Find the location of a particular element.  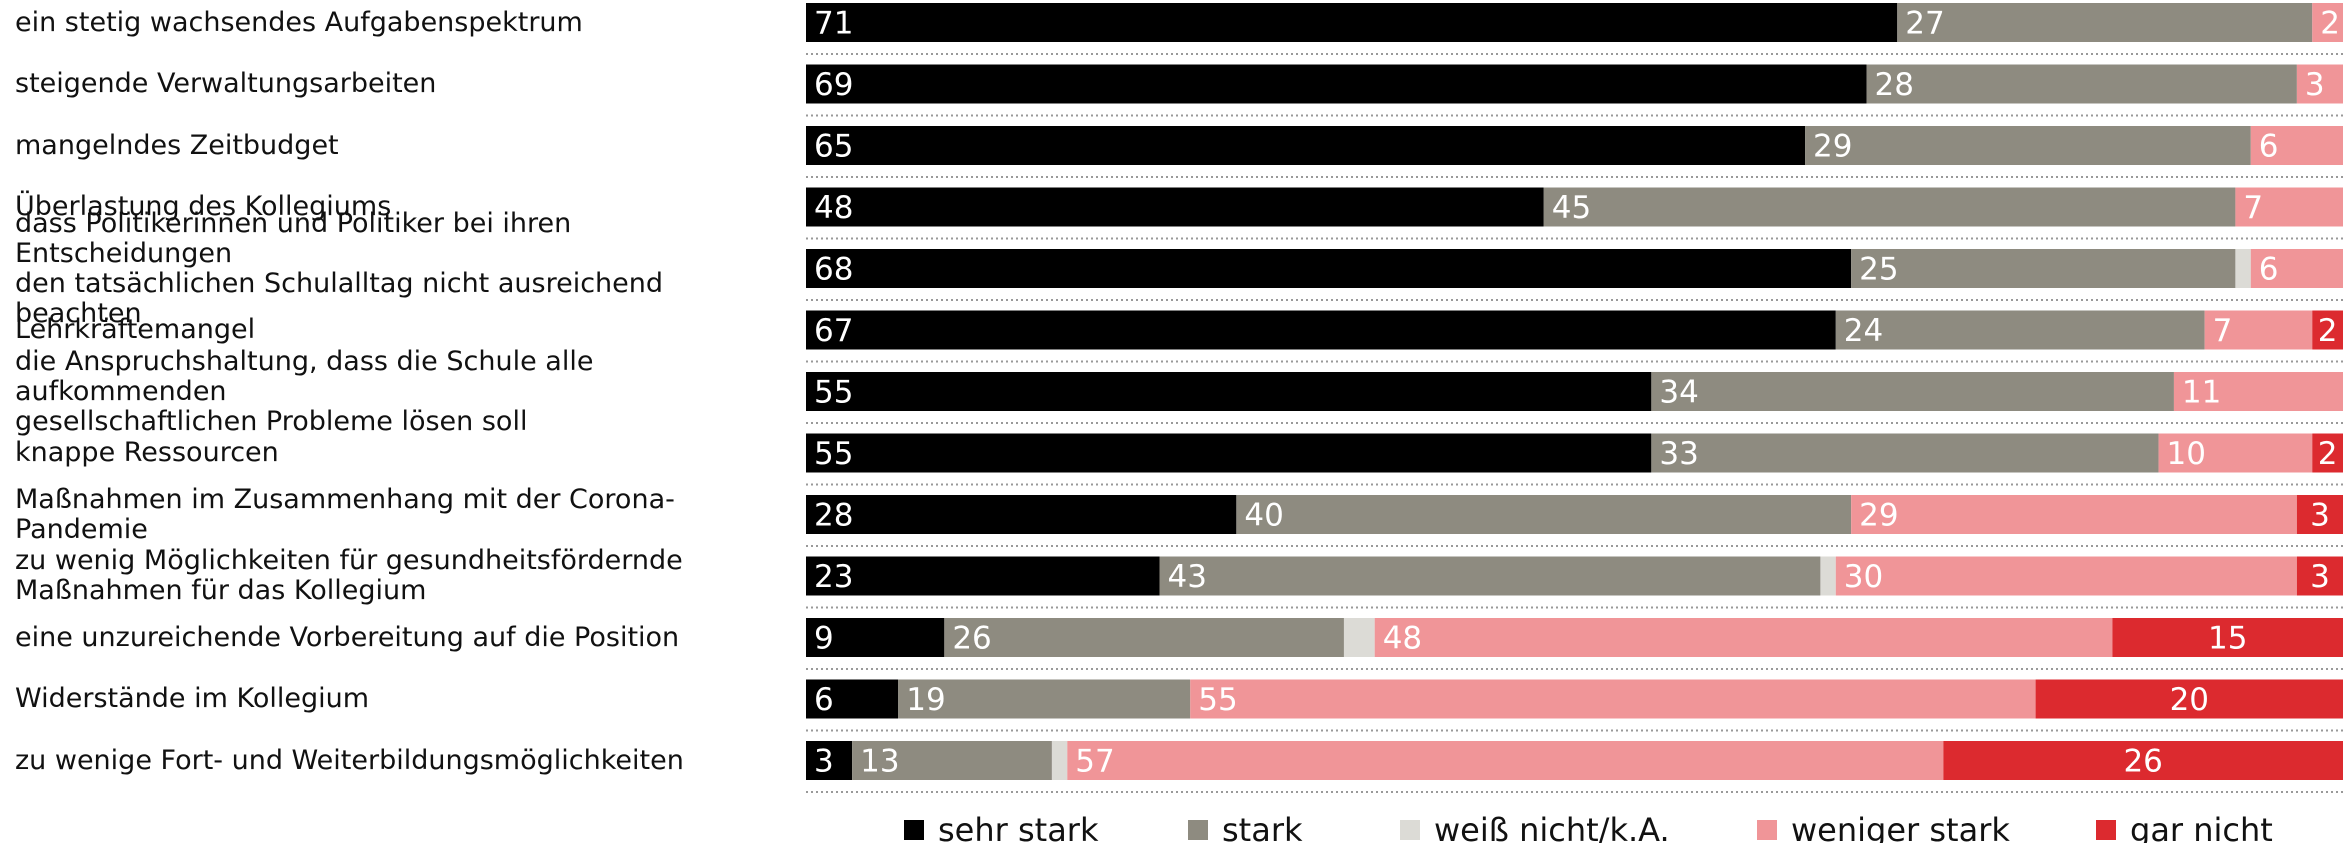

data-label: 69 is located at coordinates (833, 85).